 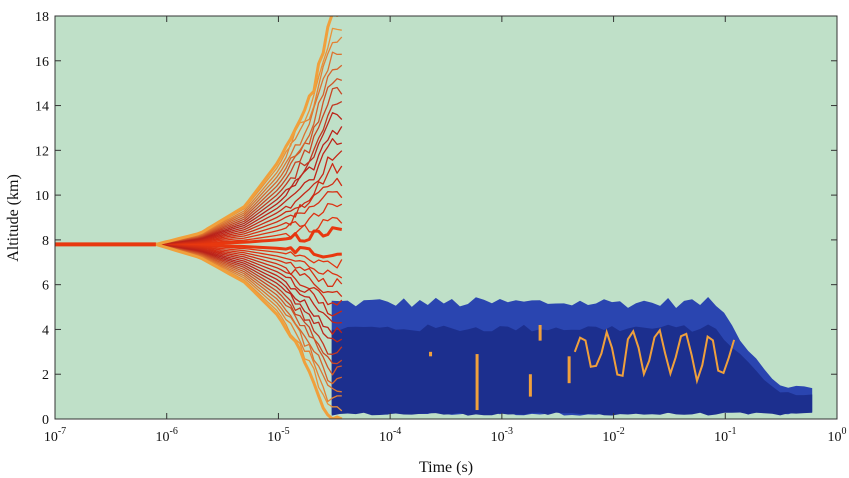 What do you see at coordinates (45, 375) in the screenshot?
I see `y-tick-label: 2` at bounding box center [45, 375].